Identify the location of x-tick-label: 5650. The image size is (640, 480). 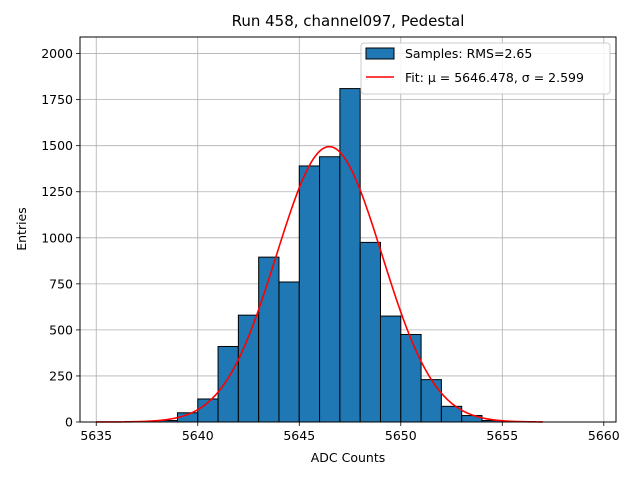
(401, 435).